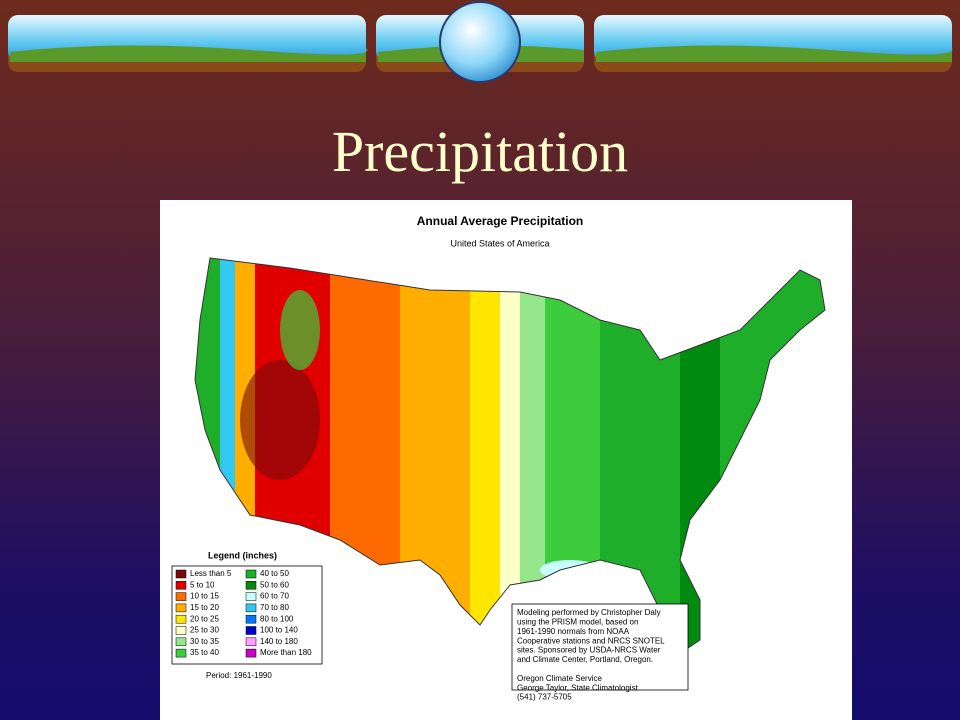 The image size is (960, 720). Describe the element at coordinates (204, 618) in the screenshot. I see `legend-label: 20 to 25` at that location.